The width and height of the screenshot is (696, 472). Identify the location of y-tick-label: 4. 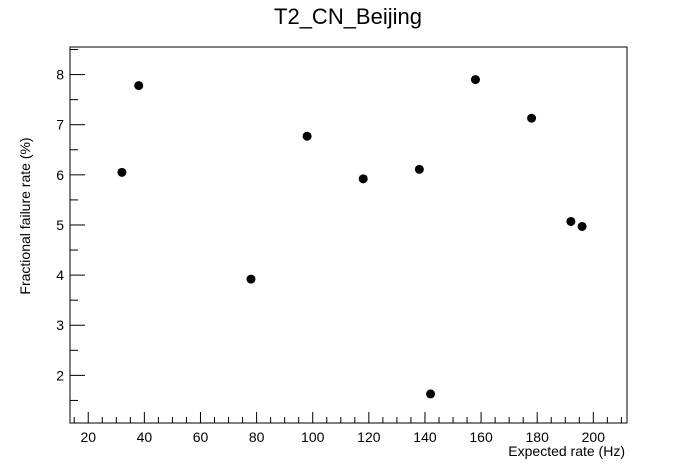
(60, 275).